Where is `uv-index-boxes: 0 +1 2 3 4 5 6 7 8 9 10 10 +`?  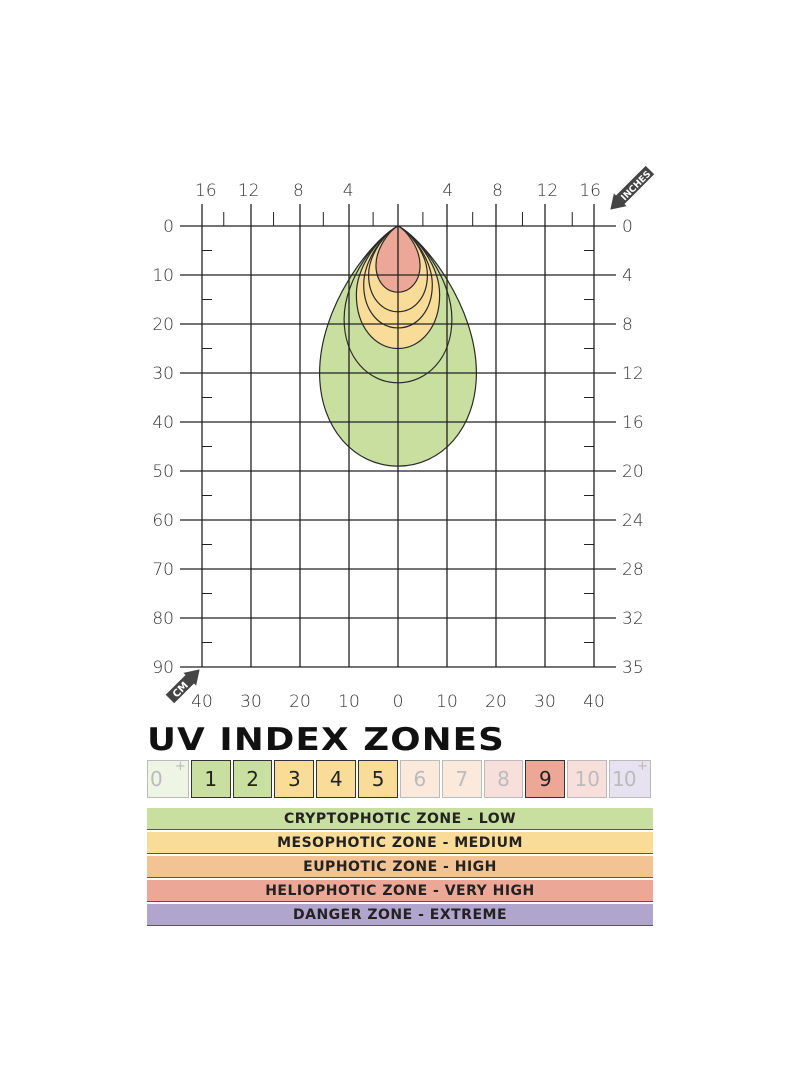
uv-index-boxes: 0 +1 2 3 4 5 6 7 8 9 10 10 + is located at coordinates (400, 780).